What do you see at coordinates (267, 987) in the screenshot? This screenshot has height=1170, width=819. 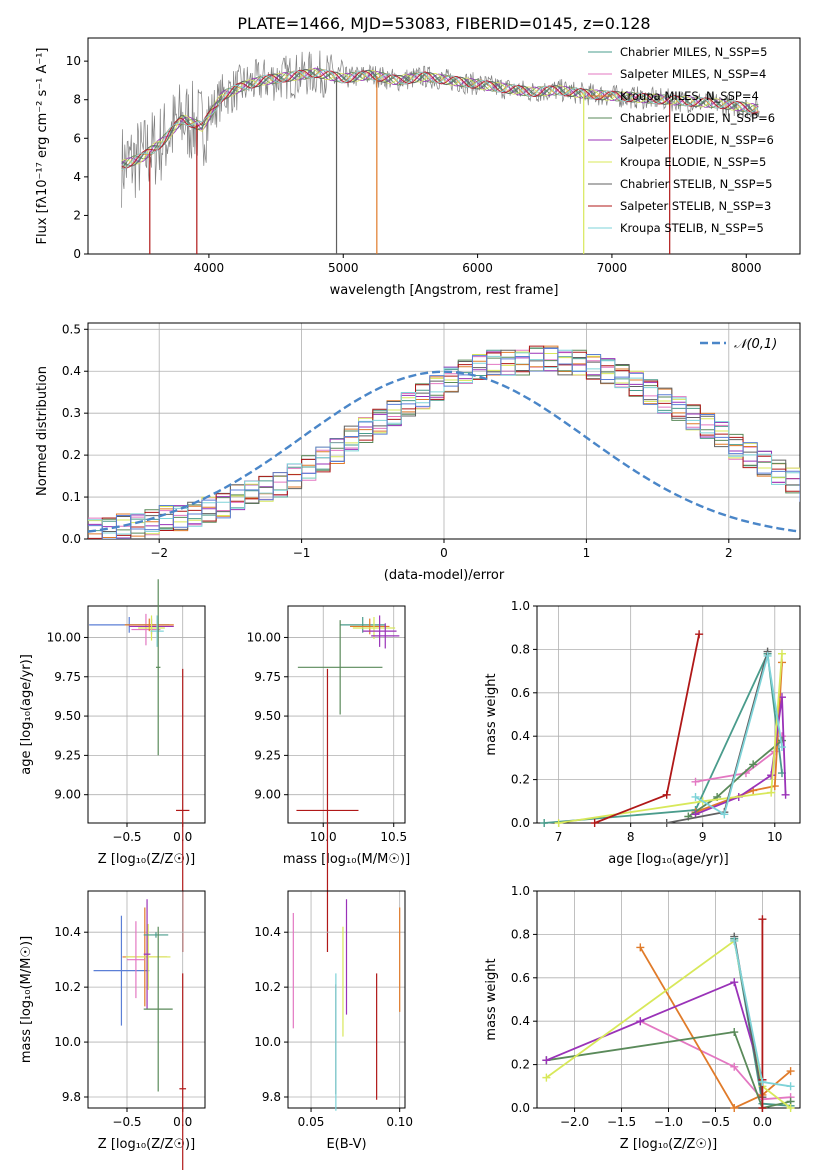 I see `y-tick-label: 10.2` at bounding box center [267, 987].